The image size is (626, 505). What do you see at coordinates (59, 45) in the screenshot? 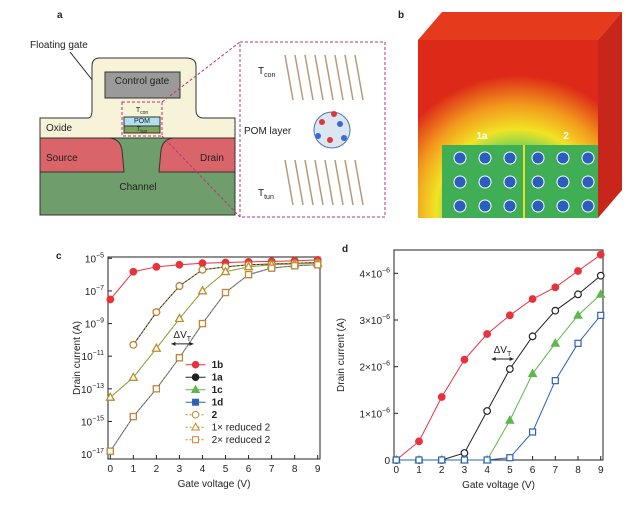
I see `label: Floating gate` at bounding box center [59, 45].